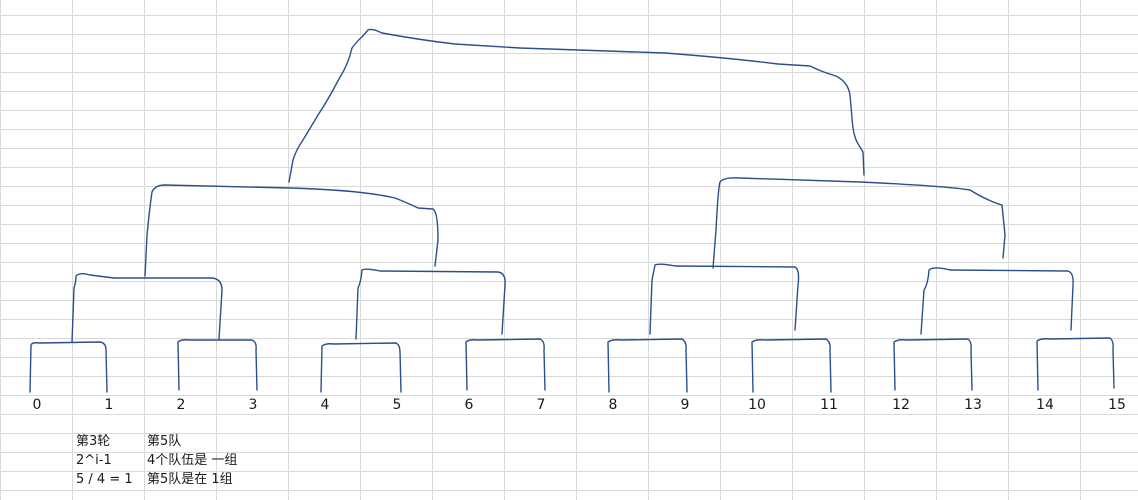 The height and width of the screenshot is (500, 1138). I want to click on team-number: 15, so click(1117, 405).